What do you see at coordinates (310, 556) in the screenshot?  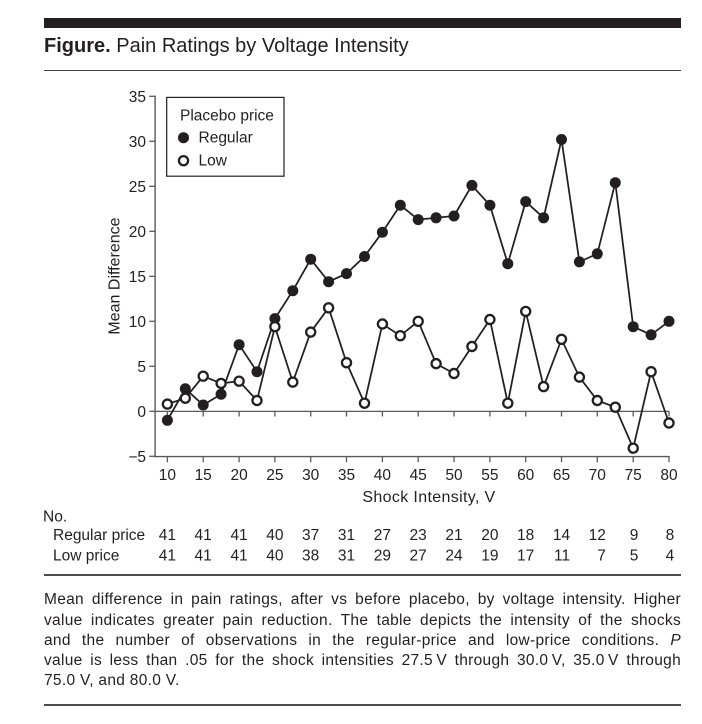 I see `svg-text: 38` at bounding box center [310, 556].